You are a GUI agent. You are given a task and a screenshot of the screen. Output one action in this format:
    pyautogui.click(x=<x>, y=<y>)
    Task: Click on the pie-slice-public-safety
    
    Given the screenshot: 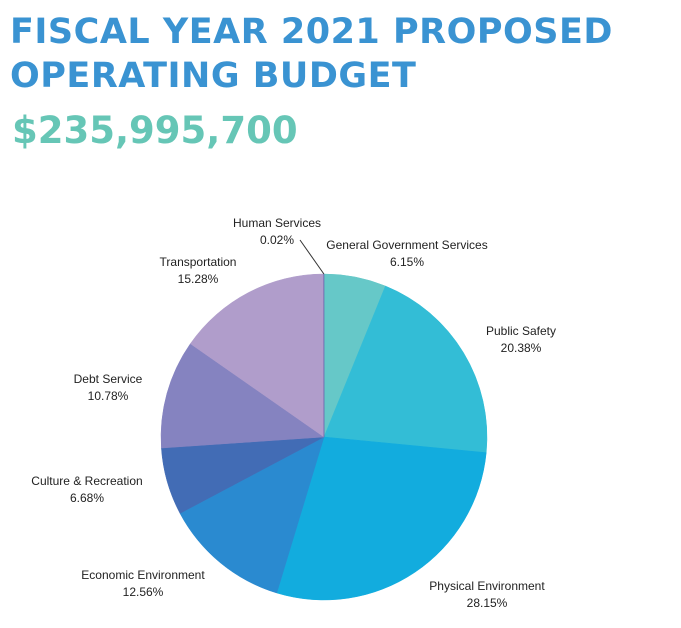 What is the action you would take?
    pyautogui.click(x=405, y=369)
    